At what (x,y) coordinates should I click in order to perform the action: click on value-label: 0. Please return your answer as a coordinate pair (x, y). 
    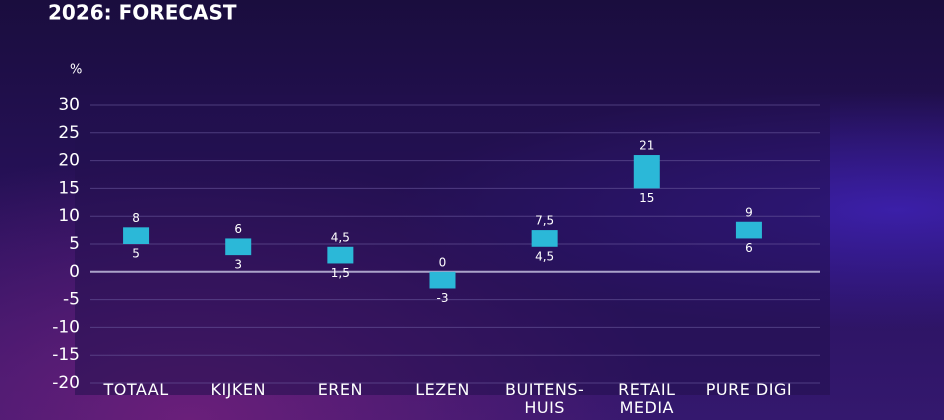
    Looking at the image, I should click on (443, 262).